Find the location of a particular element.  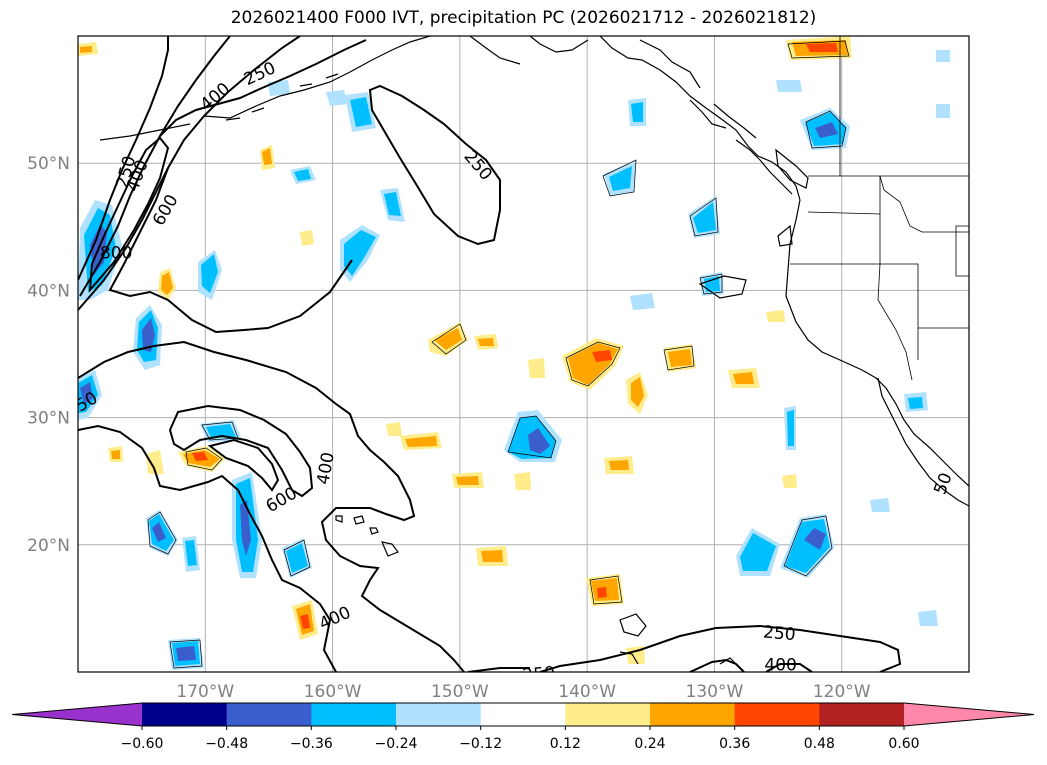

state-borders is located at coordinates (879, 208).